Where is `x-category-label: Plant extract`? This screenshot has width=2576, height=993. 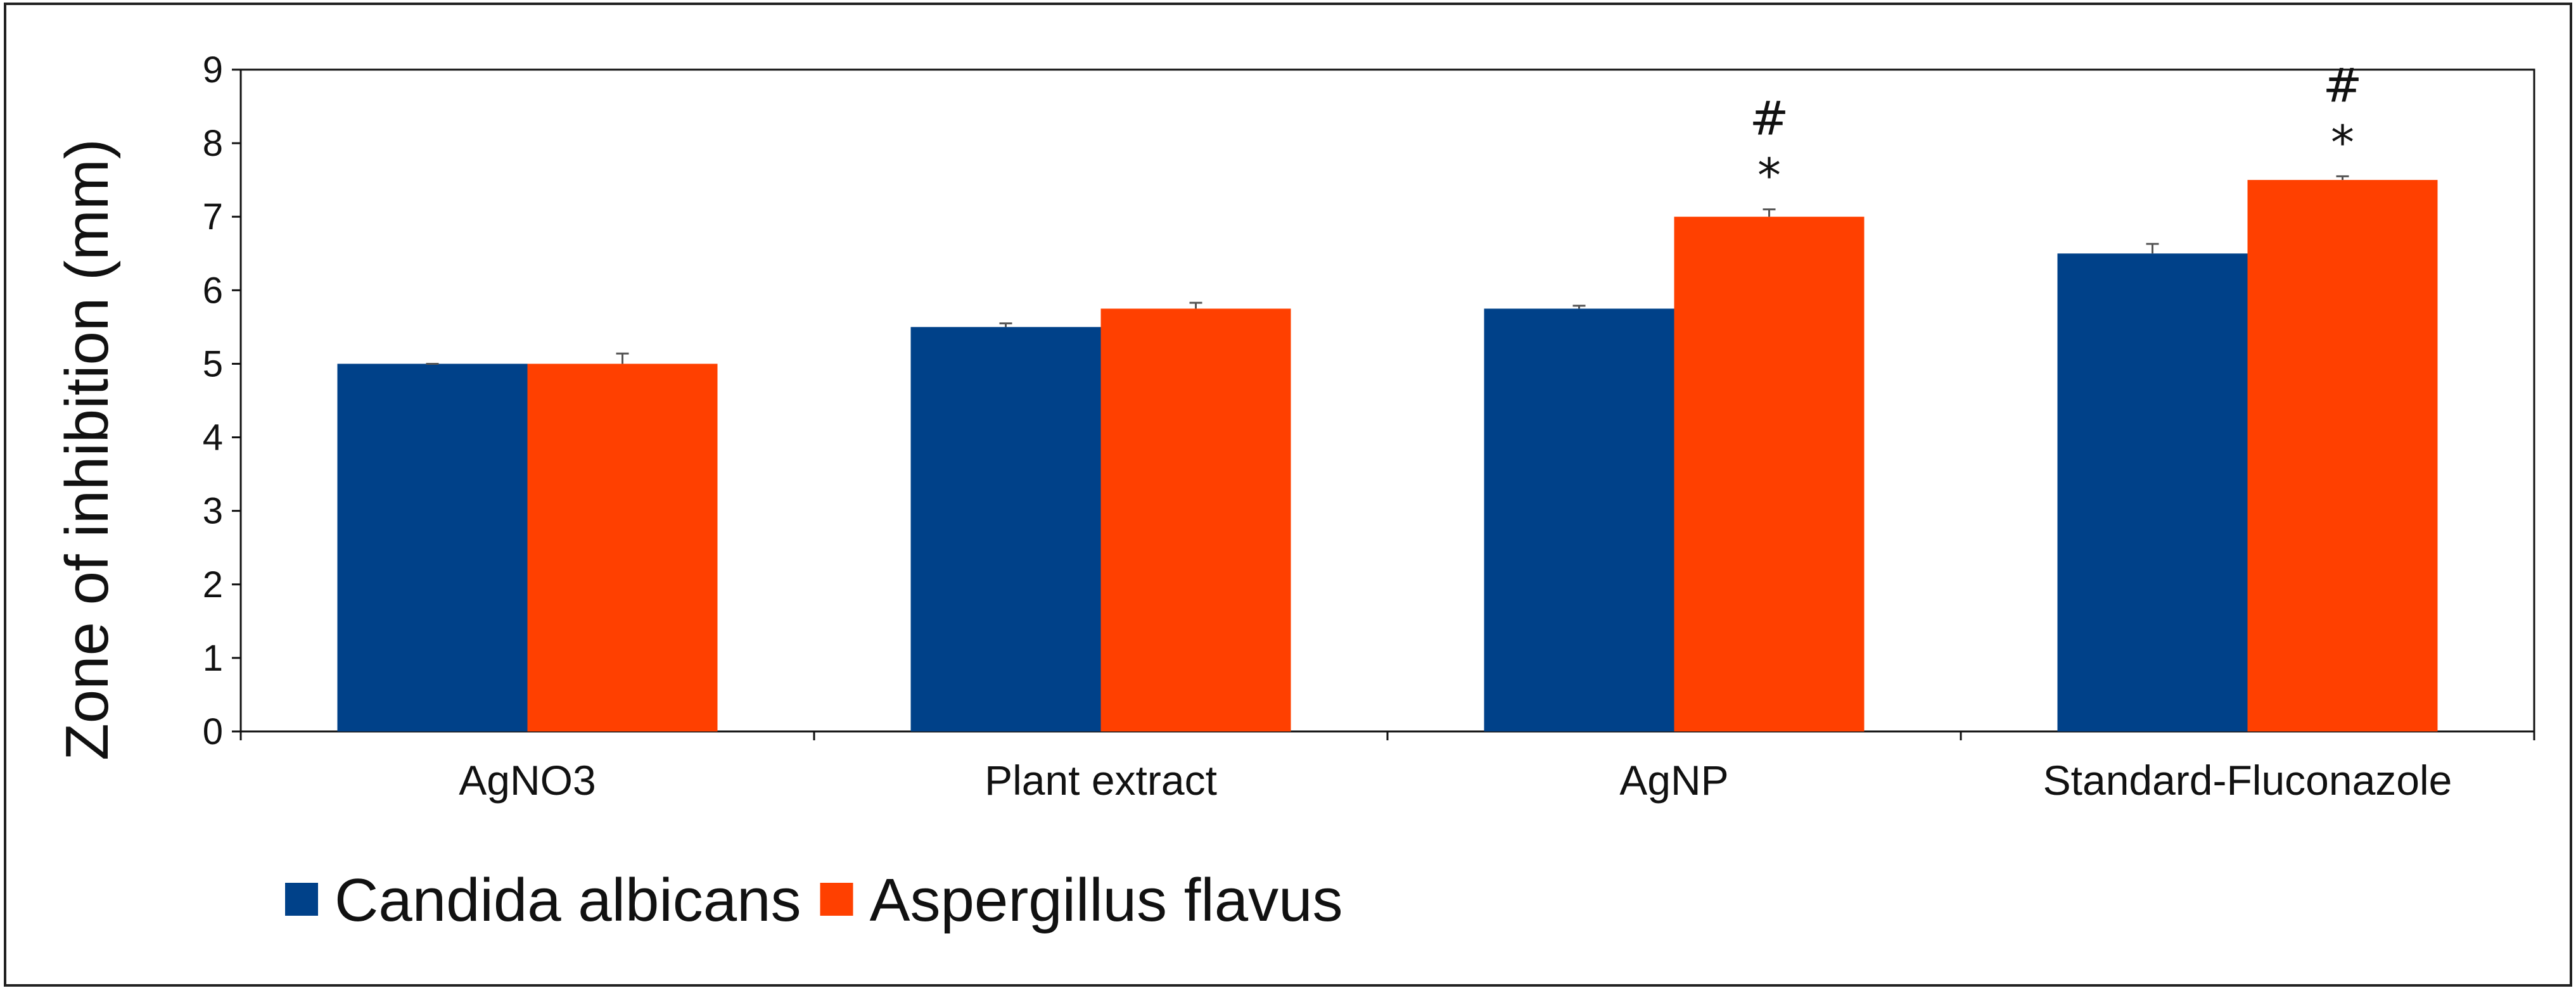
x-category-label: Plant extract is located at coordinates (1101, 780).